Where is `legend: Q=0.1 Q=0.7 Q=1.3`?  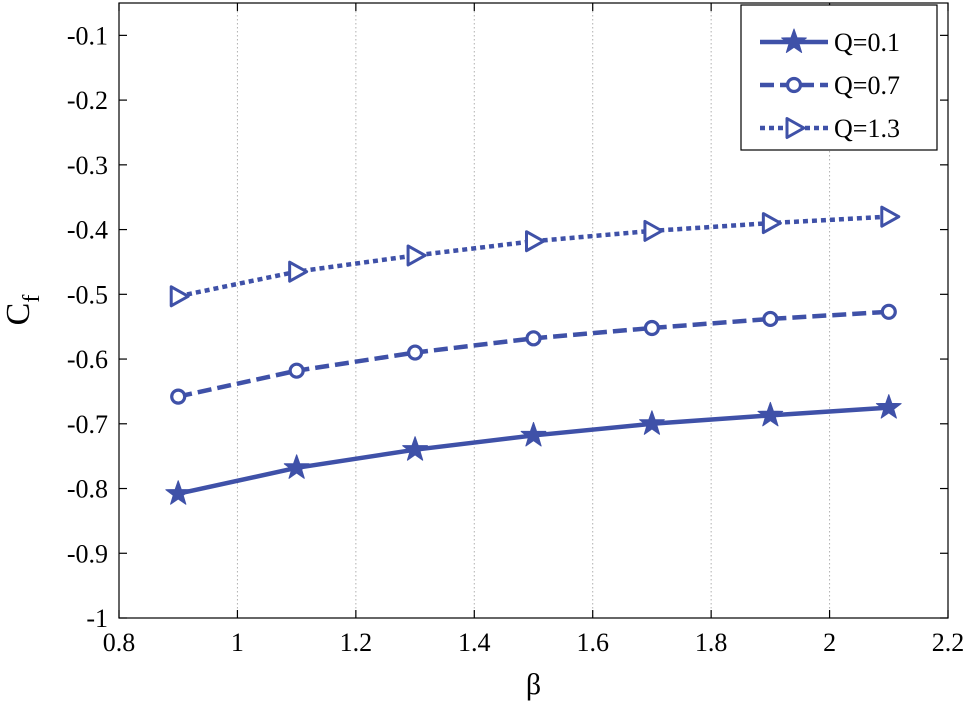 legend: Q=0.1 Q=0.7 Q=1.3 is located at coordinates (839, 77).